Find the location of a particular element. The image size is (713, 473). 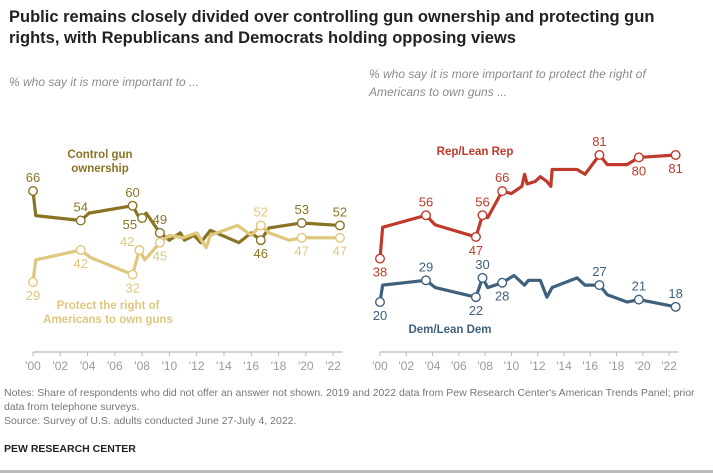

data-label: 80 is located at coordinates (639, 170).